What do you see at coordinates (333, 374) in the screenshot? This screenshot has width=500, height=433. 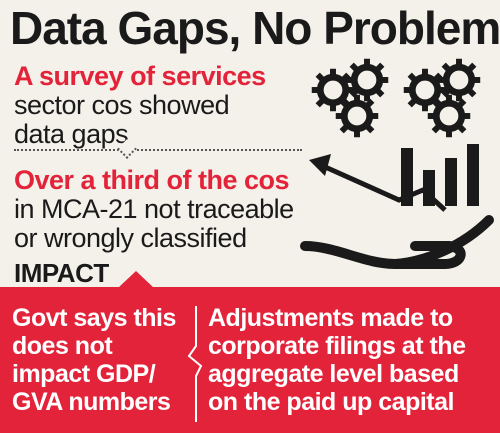 I see `impact-right-line: aggregate level based` at bounding box center [333, 374].